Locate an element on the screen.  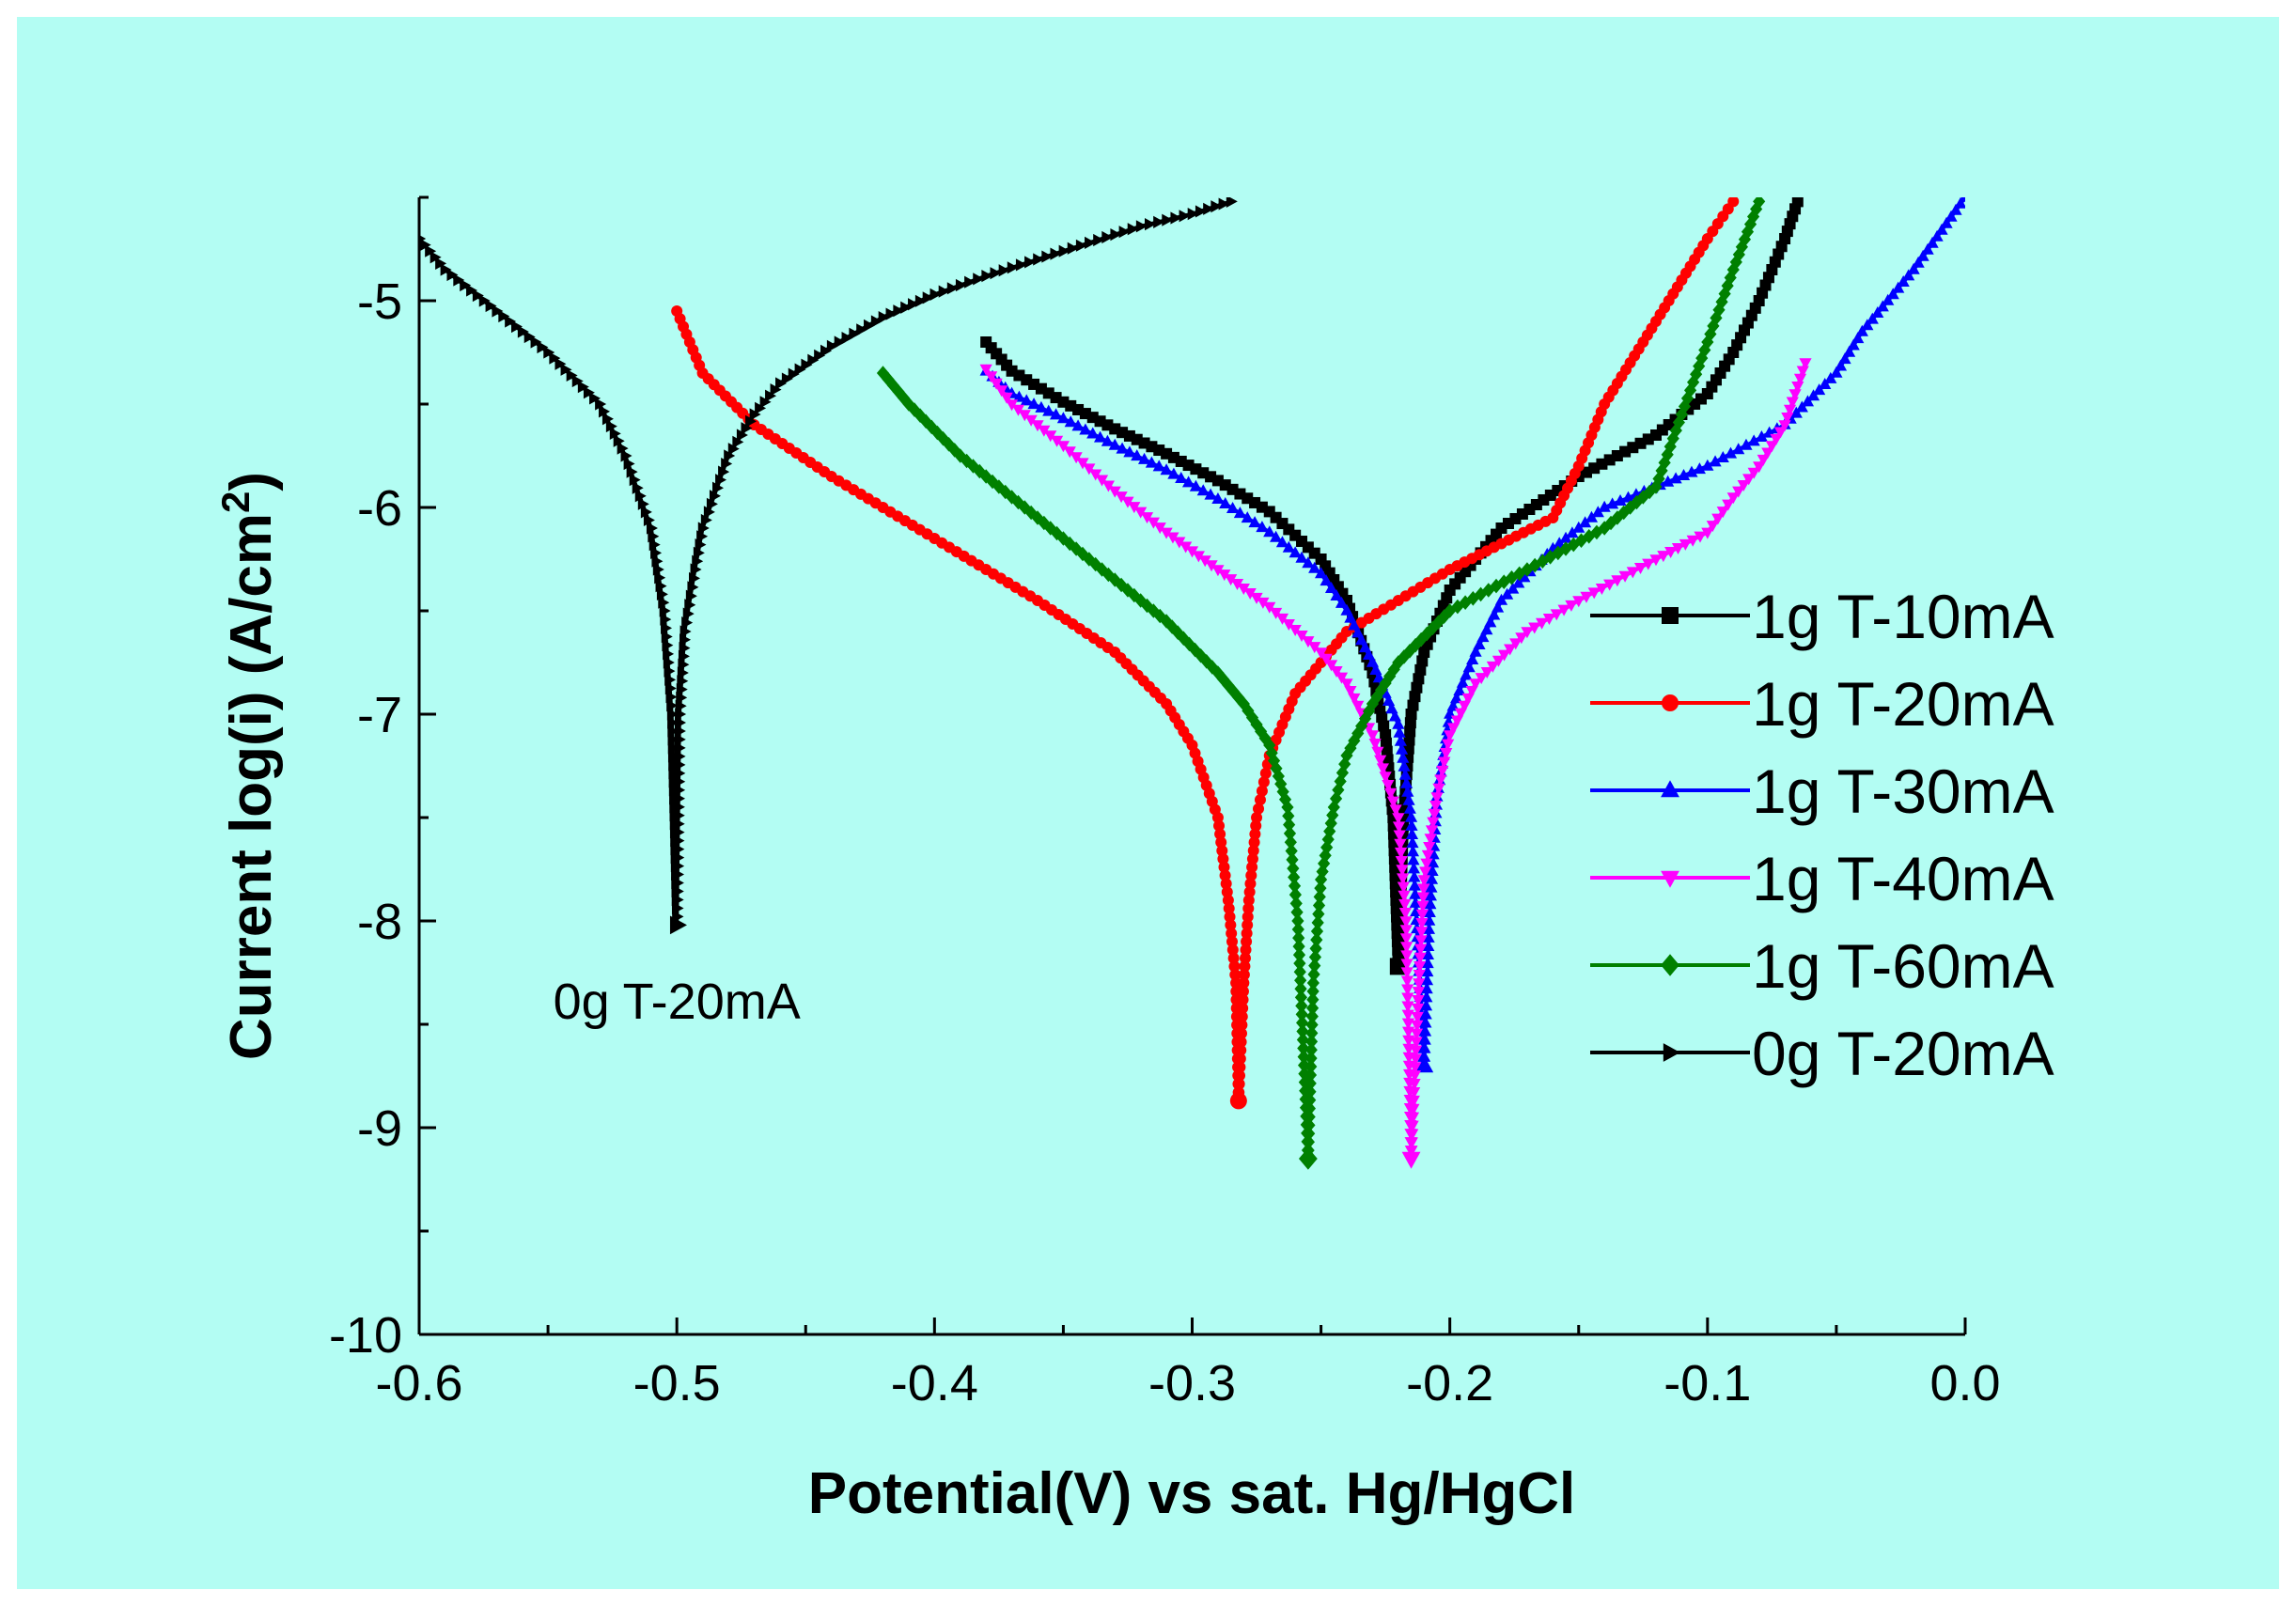
legend-item: 1g T-20mA is located at coordinates (1822, 704).